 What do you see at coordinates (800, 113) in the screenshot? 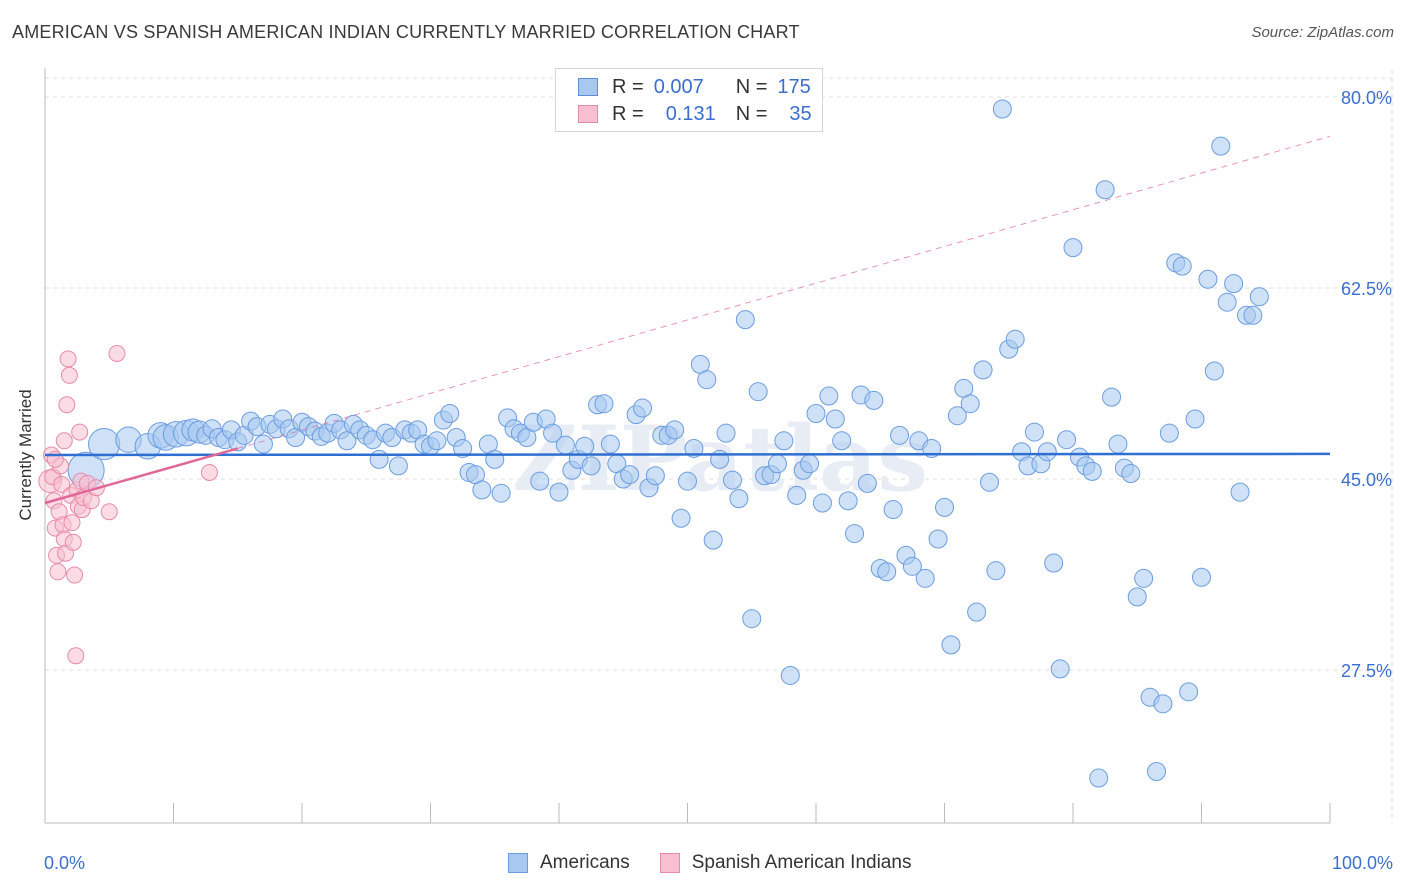
I see `n-value: 35` at bounding box center [800, 113].